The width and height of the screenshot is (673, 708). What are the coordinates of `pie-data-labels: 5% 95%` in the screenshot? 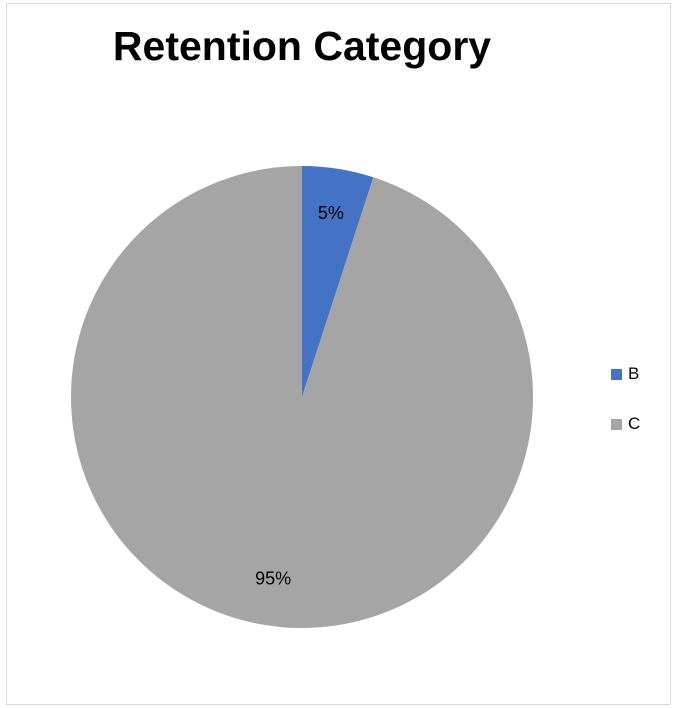 It's located at (299, 395).